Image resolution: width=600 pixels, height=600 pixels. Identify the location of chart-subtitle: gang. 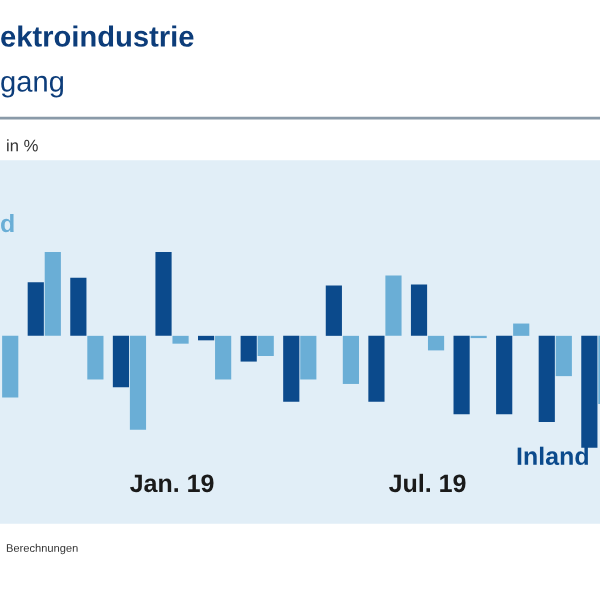
(32, 86).